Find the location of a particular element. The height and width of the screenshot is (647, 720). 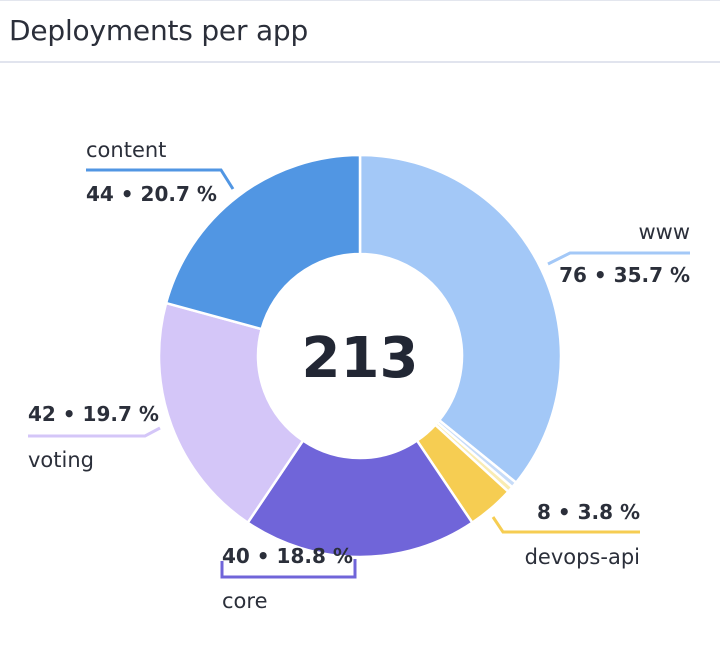

slice-label-core: core is located at coordinates (245, 601).